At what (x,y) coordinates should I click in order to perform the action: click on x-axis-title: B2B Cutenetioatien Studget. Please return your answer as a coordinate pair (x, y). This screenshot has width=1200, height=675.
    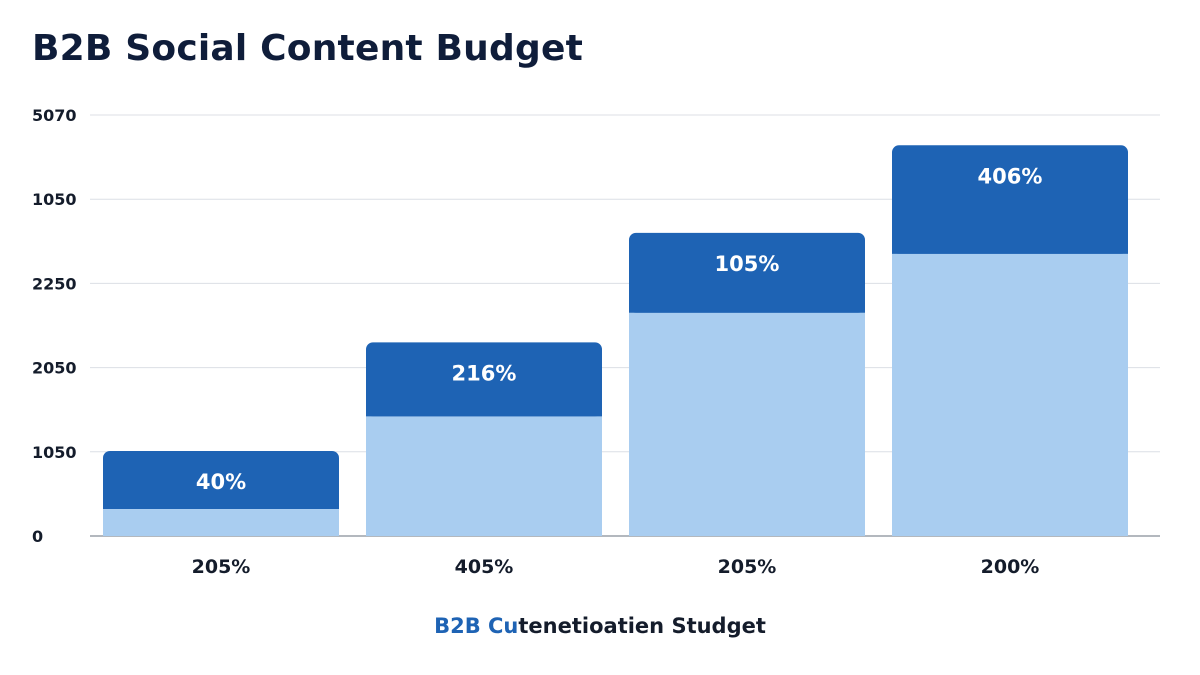
    Looking at the image, I should click on (600, 626).